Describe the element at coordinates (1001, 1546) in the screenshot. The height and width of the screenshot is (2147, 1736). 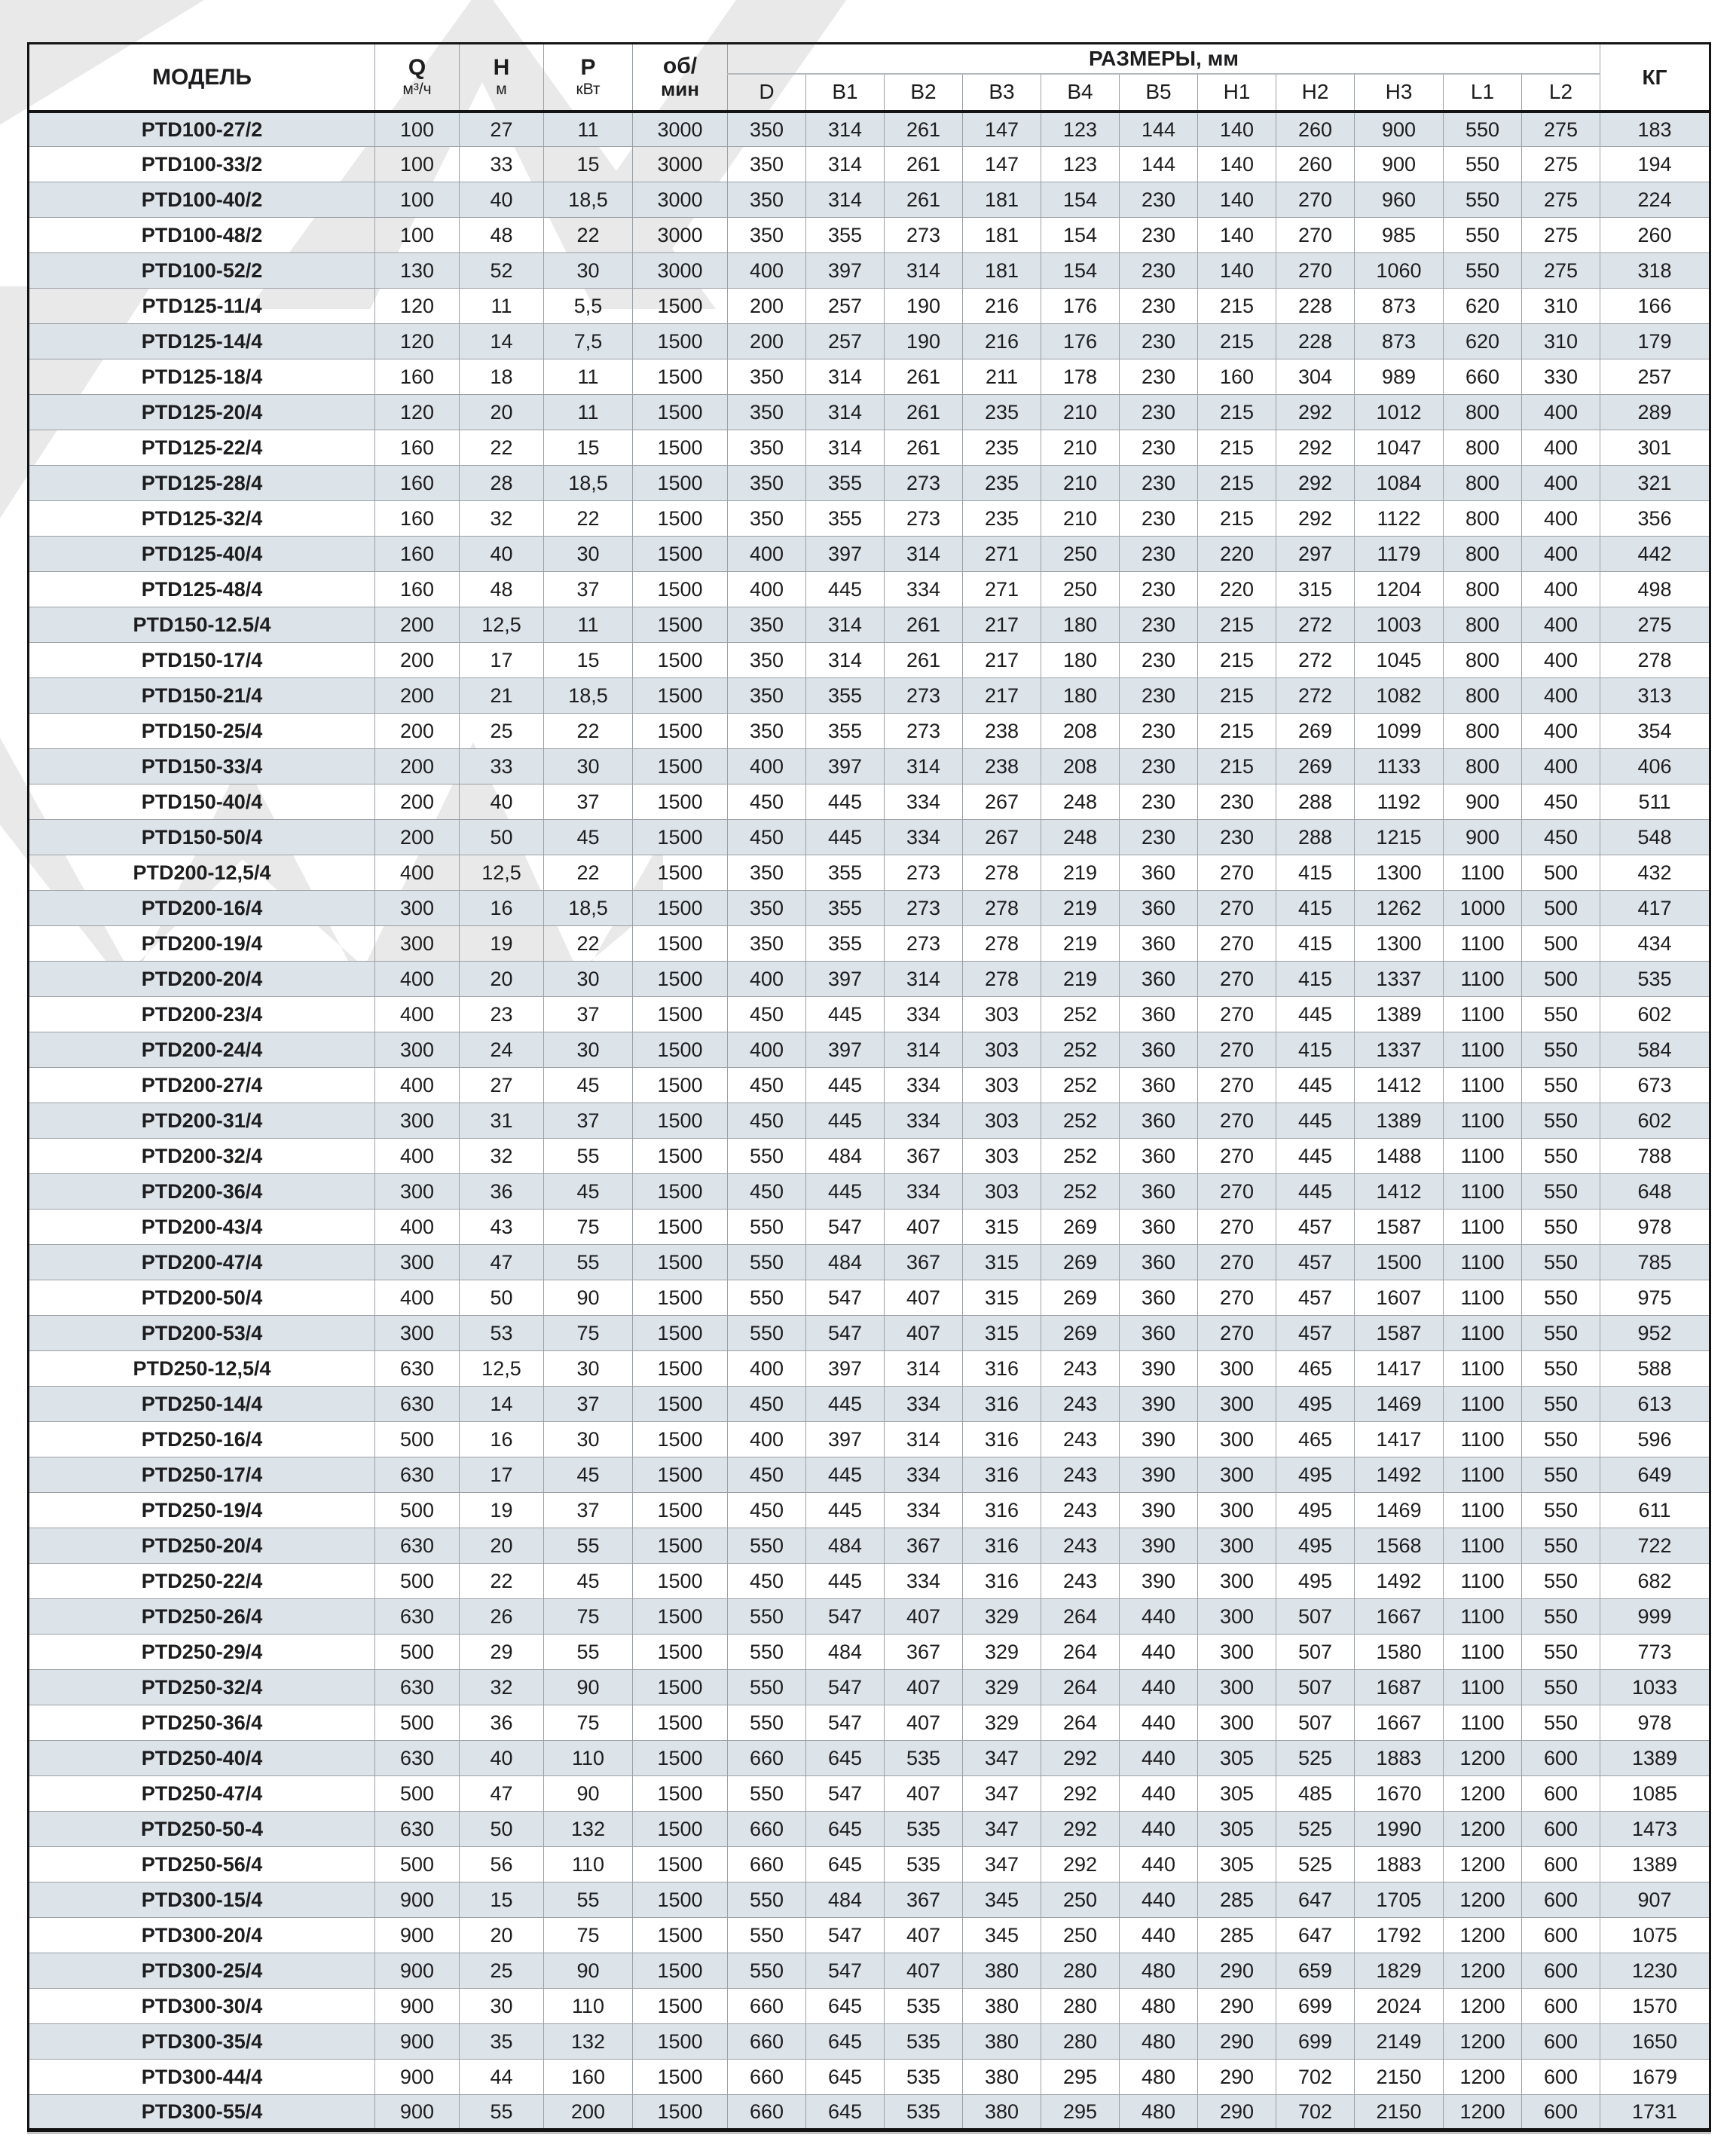
I see `value-cell: 316` at that location.